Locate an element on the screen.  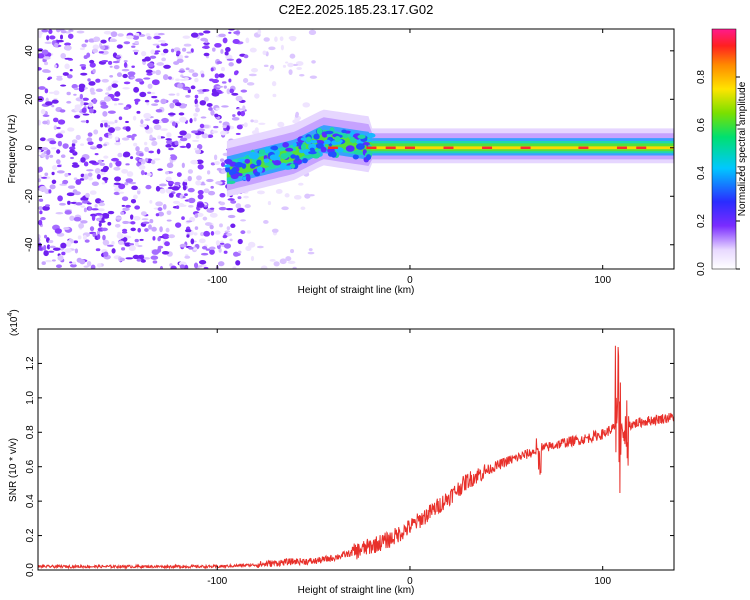
heatmap-y-tick-label: 0 is located at coordinates (29, 148).